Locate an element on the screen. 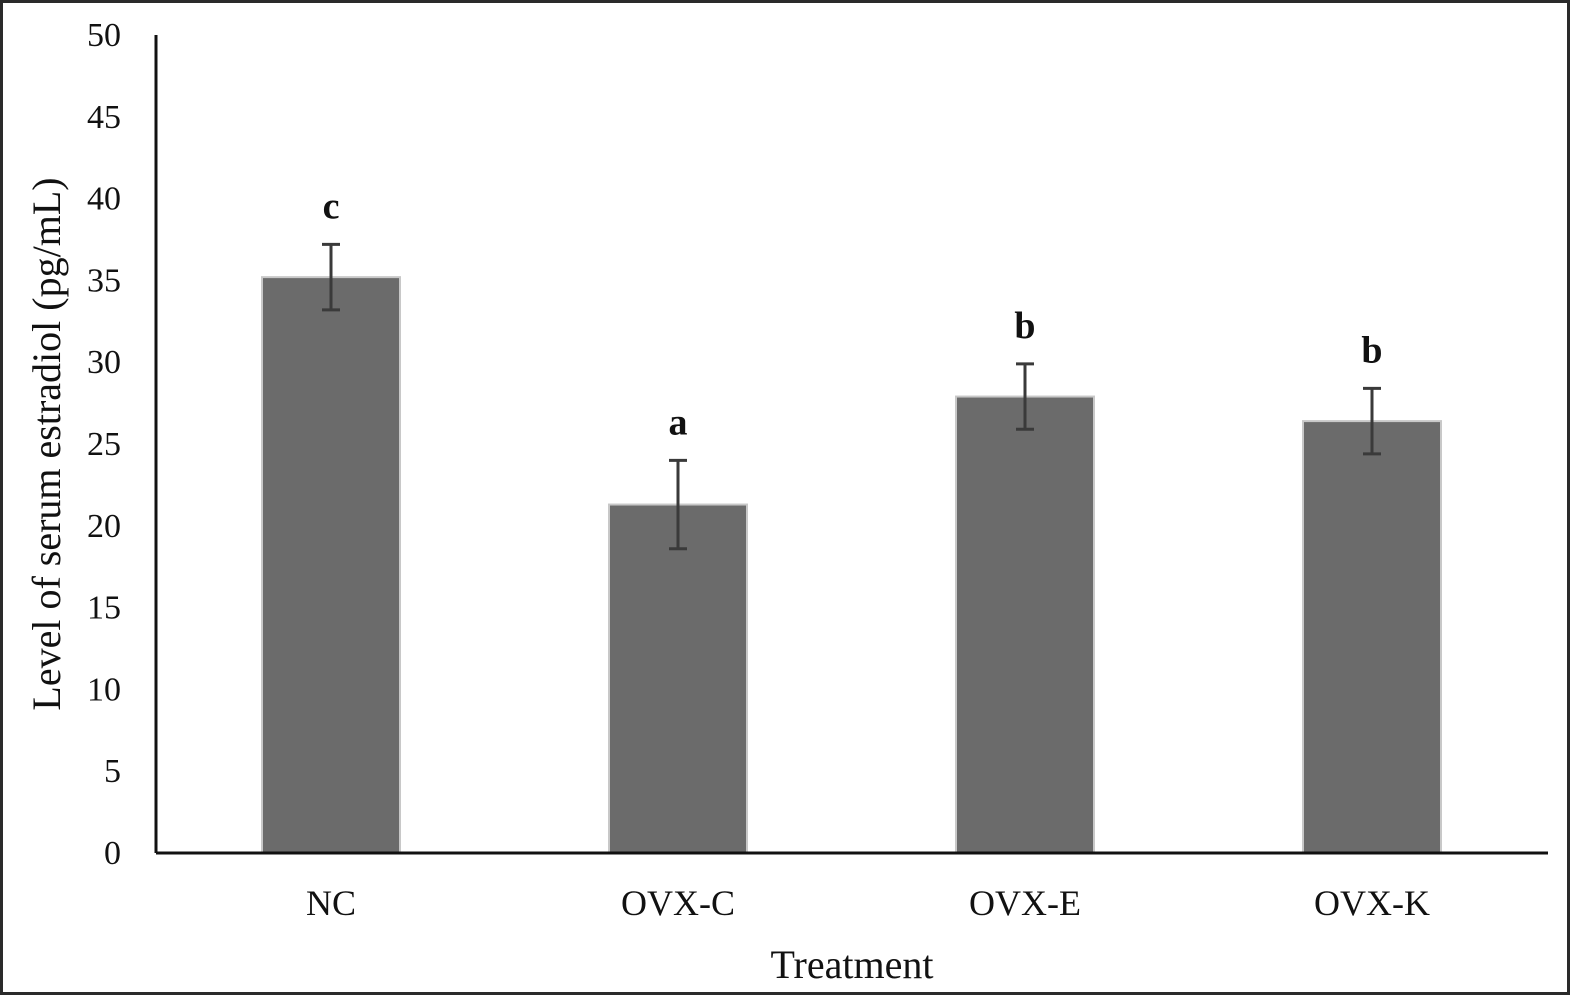 This screenshot has width=1570, height=998. y-tick-label: 5 is located at coordinates (112, 771).